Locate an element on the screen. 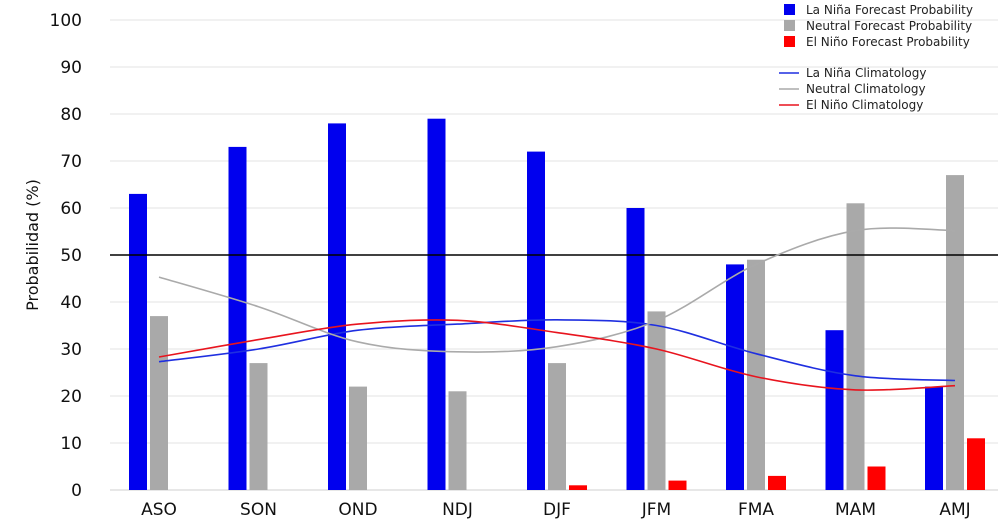 The width and height of the screenshot is (998, 525). legend-label: Neutral Forecast Probability is located at coordinates (889, 26).